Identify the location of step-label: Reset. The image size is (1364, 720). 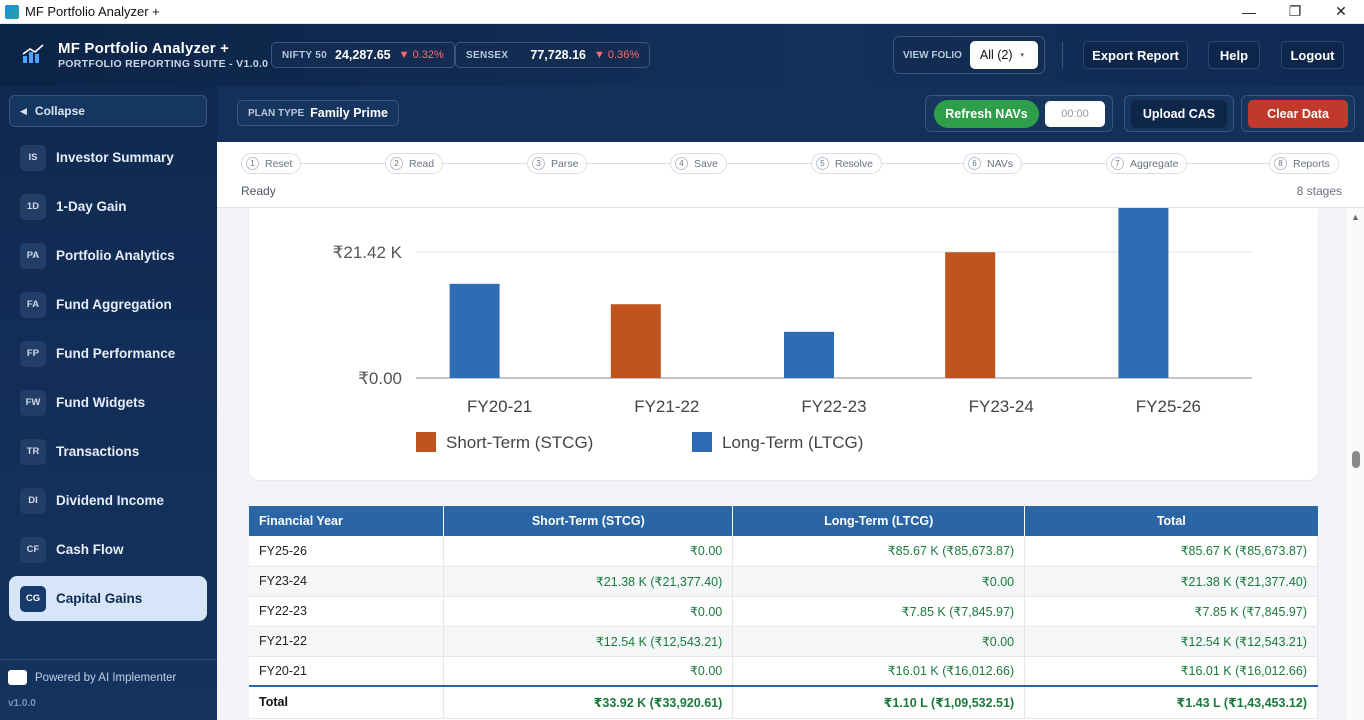
(279, 163).